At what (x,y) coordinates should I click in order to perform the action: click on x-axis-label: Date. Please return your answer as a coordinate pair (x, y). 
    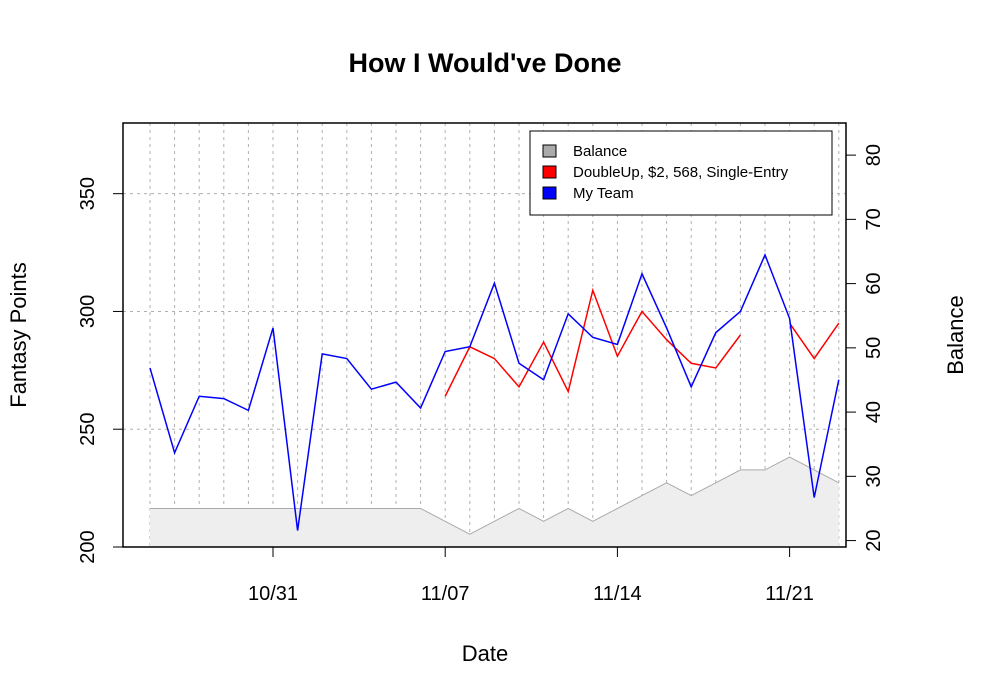
    Looking at the image, I should click on (485, 653).